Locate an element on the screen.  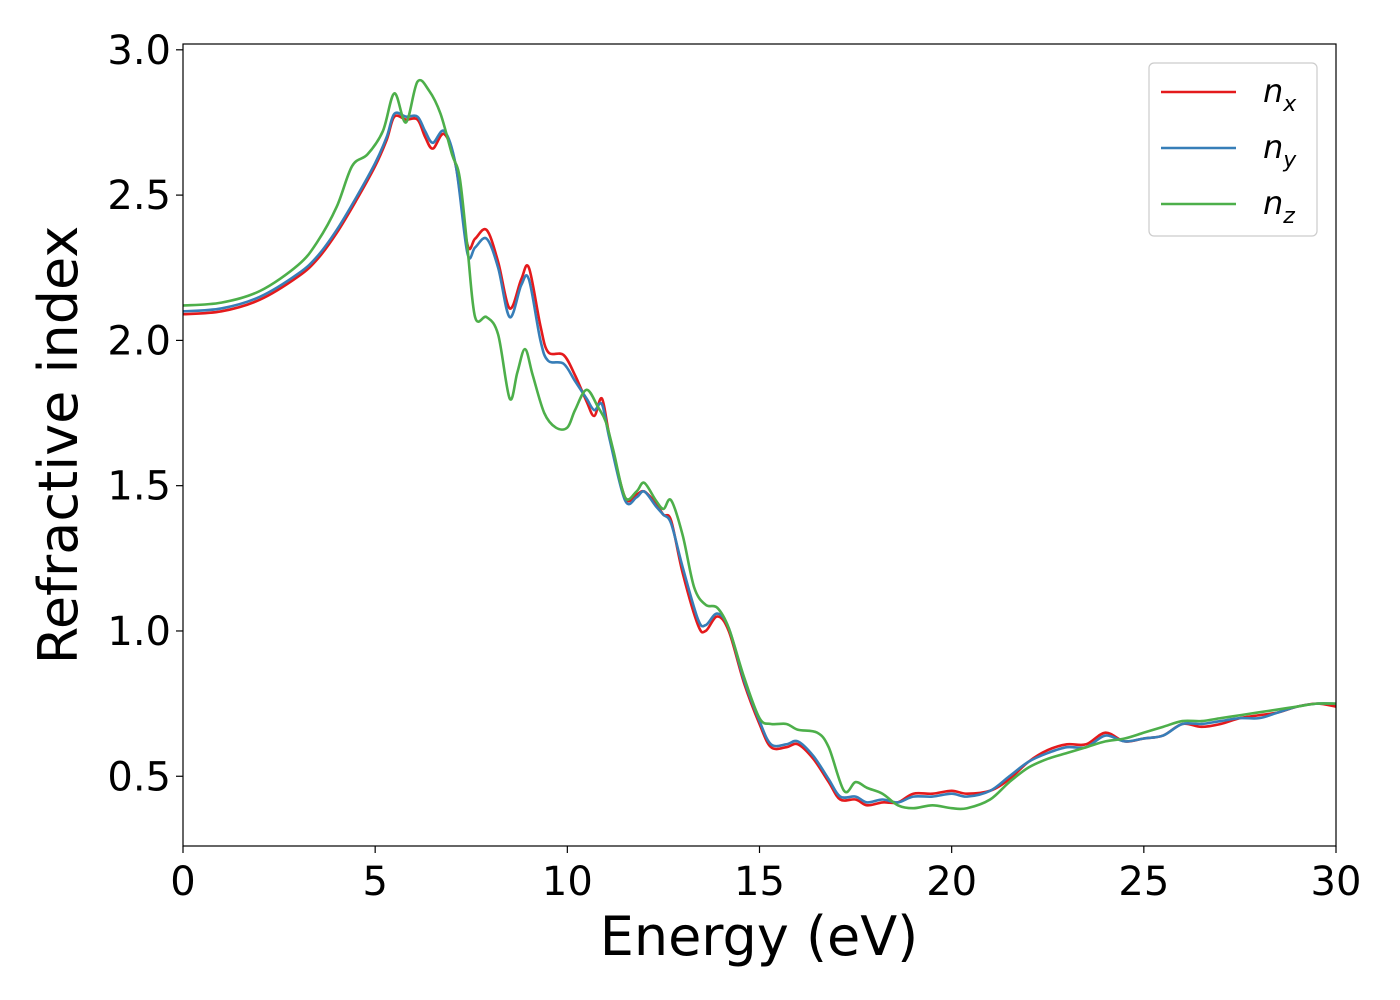
x-axis-title: Energy (eV) is located at coordinates (759, 936).